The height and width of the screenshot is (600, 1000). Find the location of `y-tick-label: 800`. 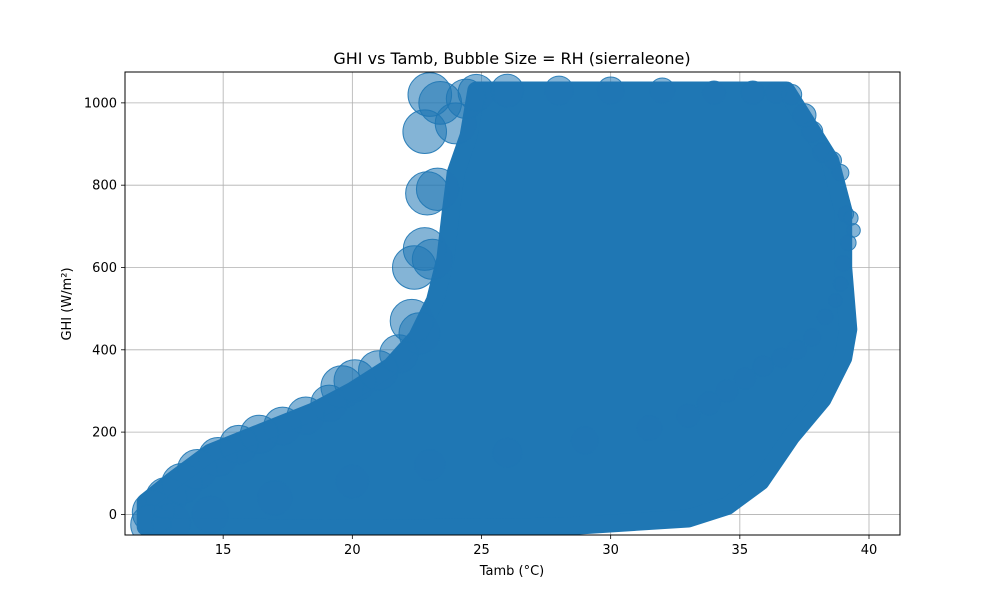

y-tick-label: 800 is located at coordinates (104, 186).